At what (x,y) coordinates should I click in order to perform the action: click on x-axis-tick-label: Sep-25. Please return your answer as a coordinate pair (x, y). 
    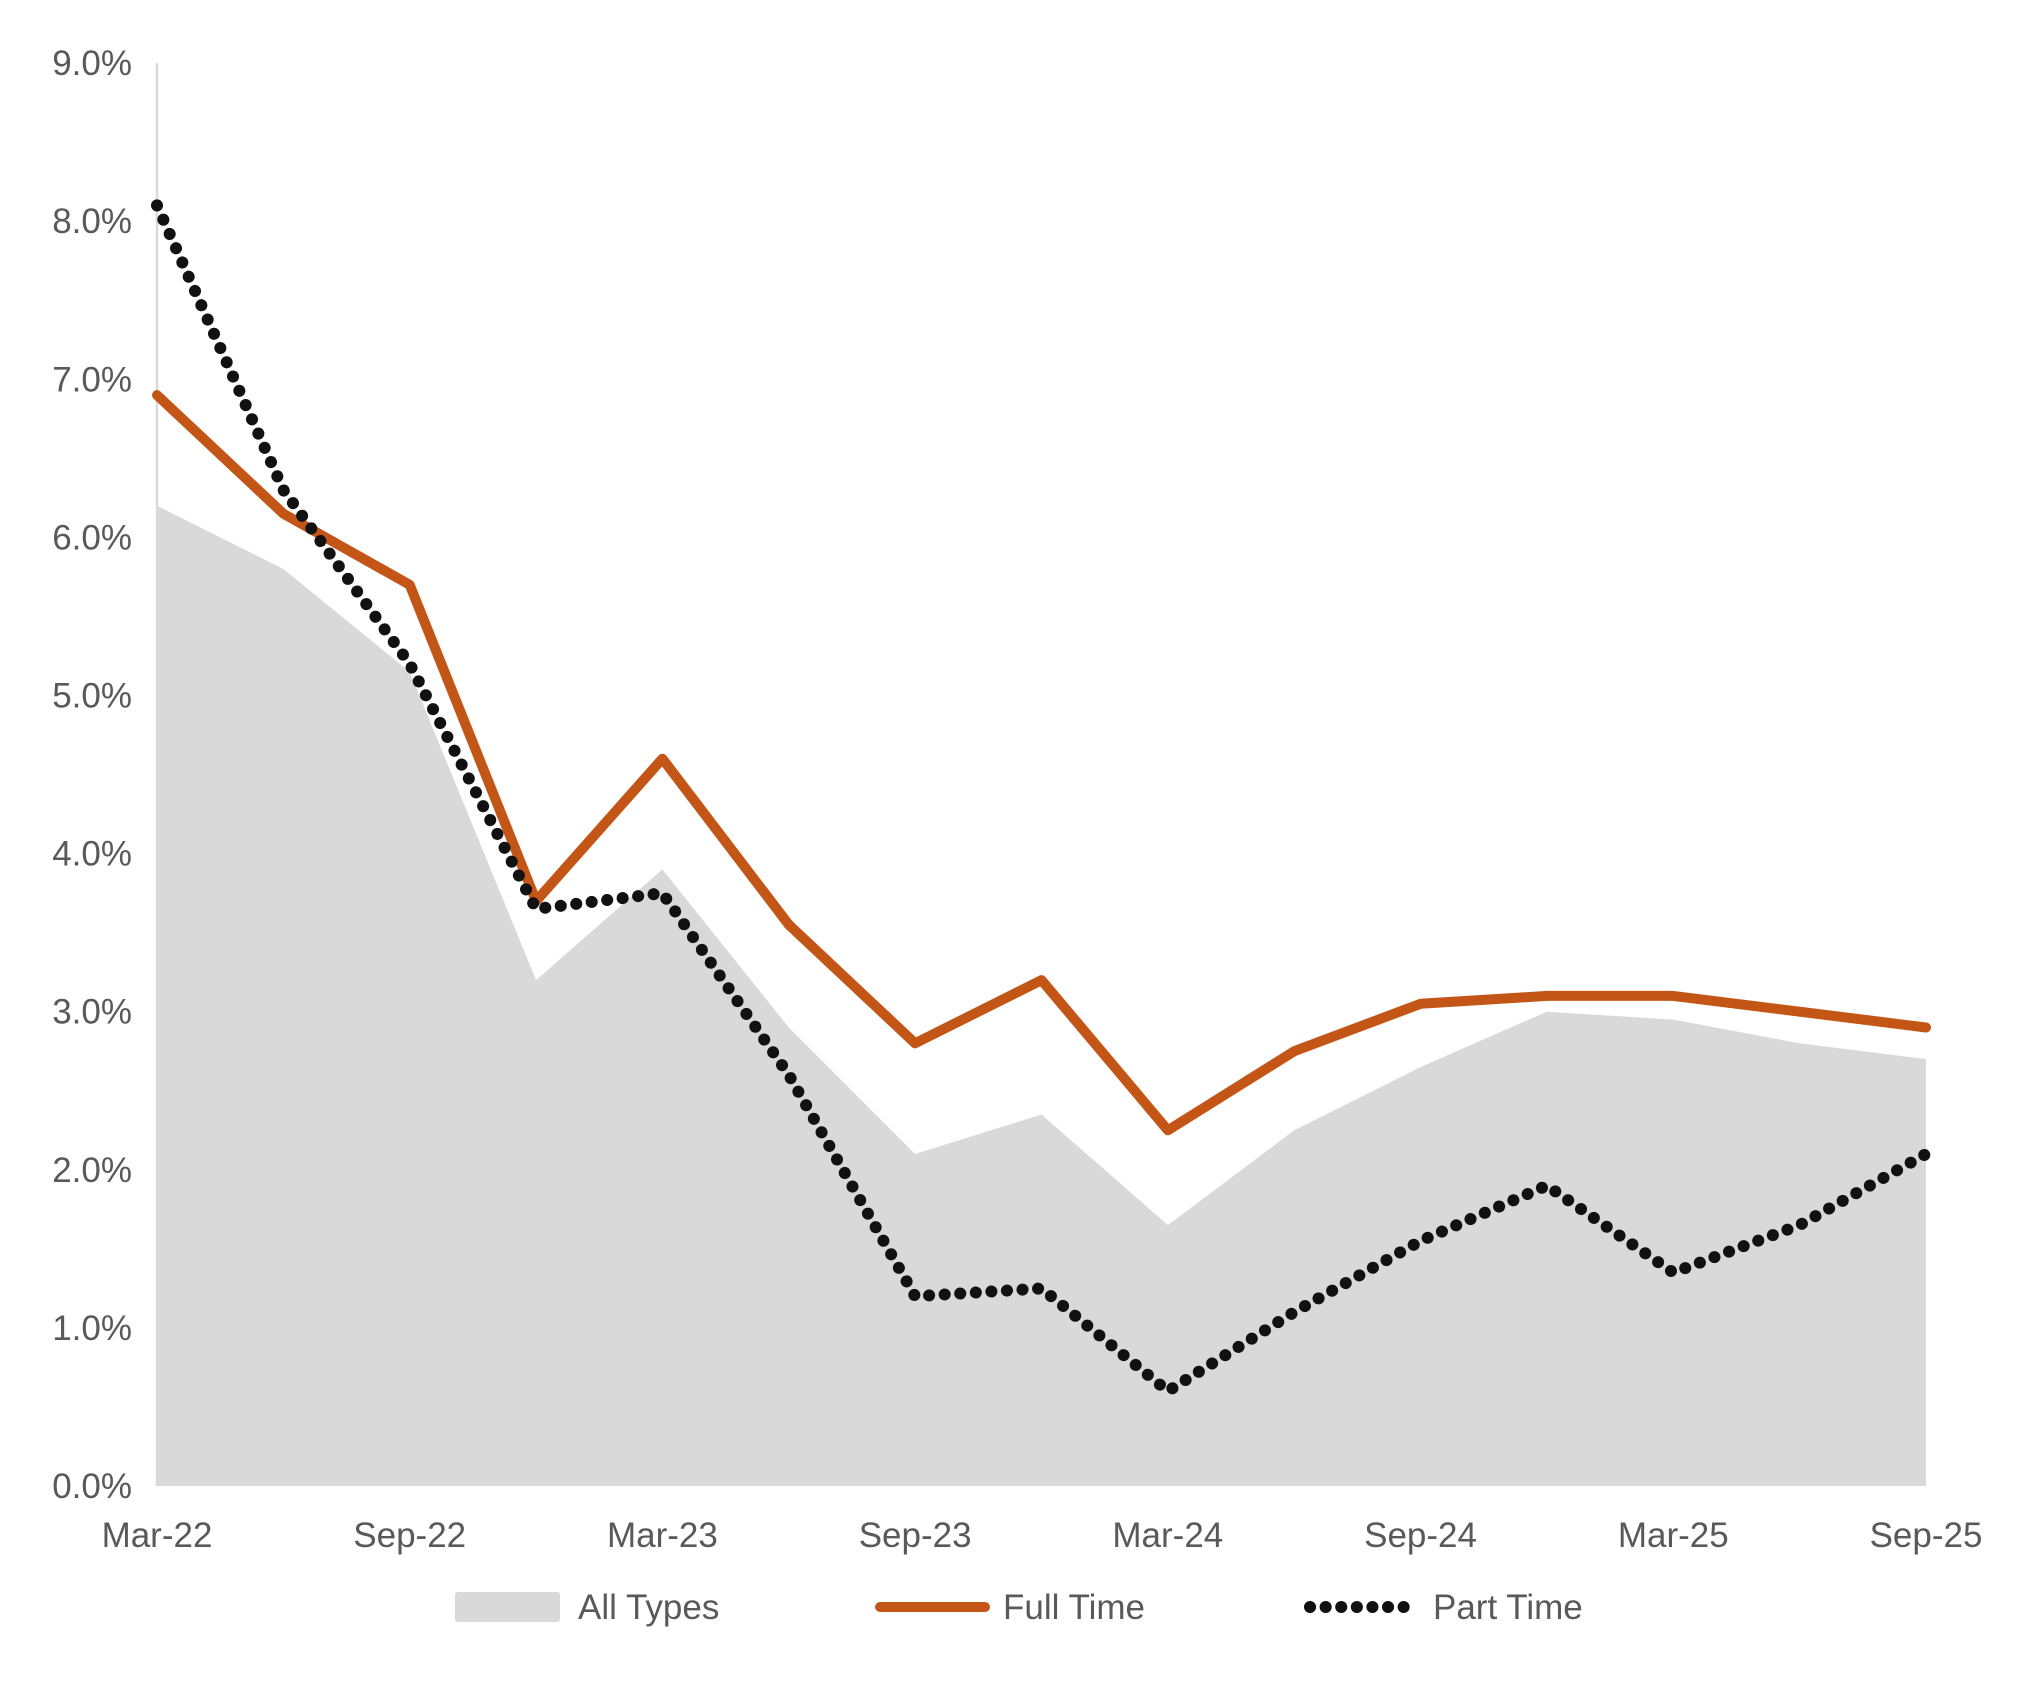
    Looking at the image, I should click on (1926, 1535).